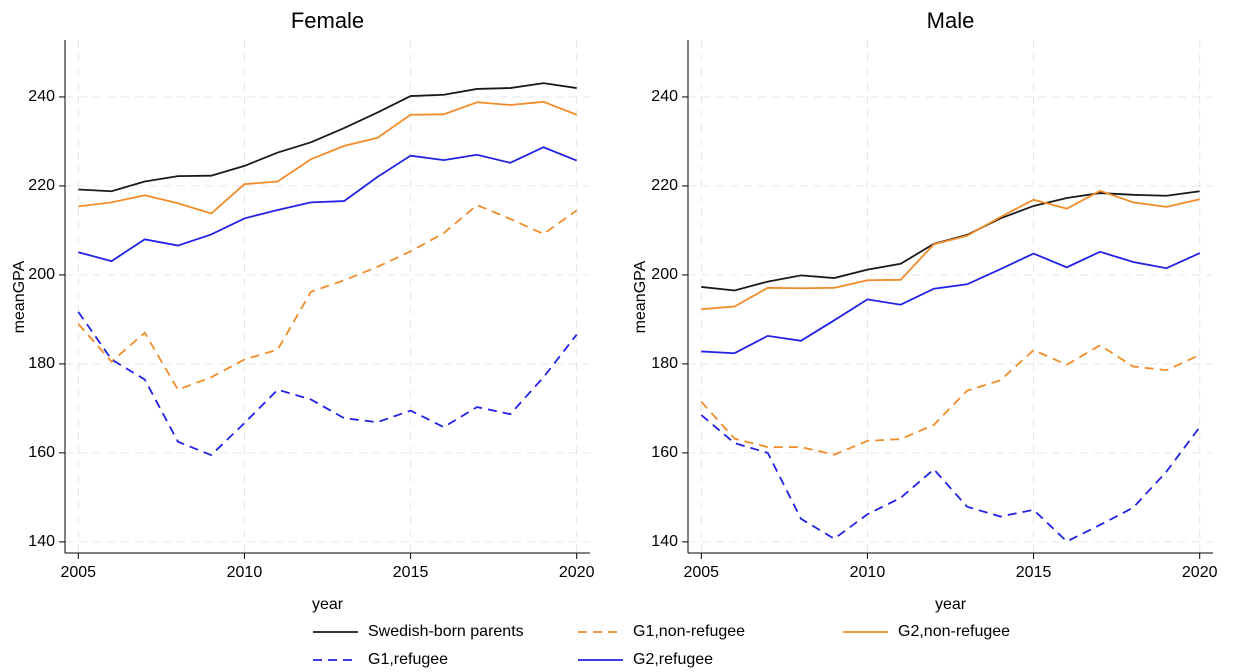  Describe the element at coordinates (673, 659) in the screenshot. I see `legend-label: G2,refugee` at that location.